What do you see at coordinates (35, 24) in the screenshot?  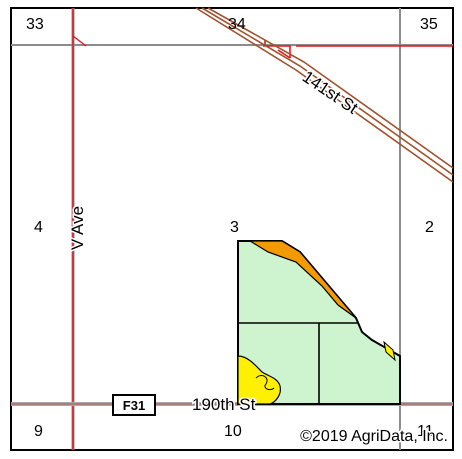 I see `section-label-33: 33` at bounding box center [35, 24].